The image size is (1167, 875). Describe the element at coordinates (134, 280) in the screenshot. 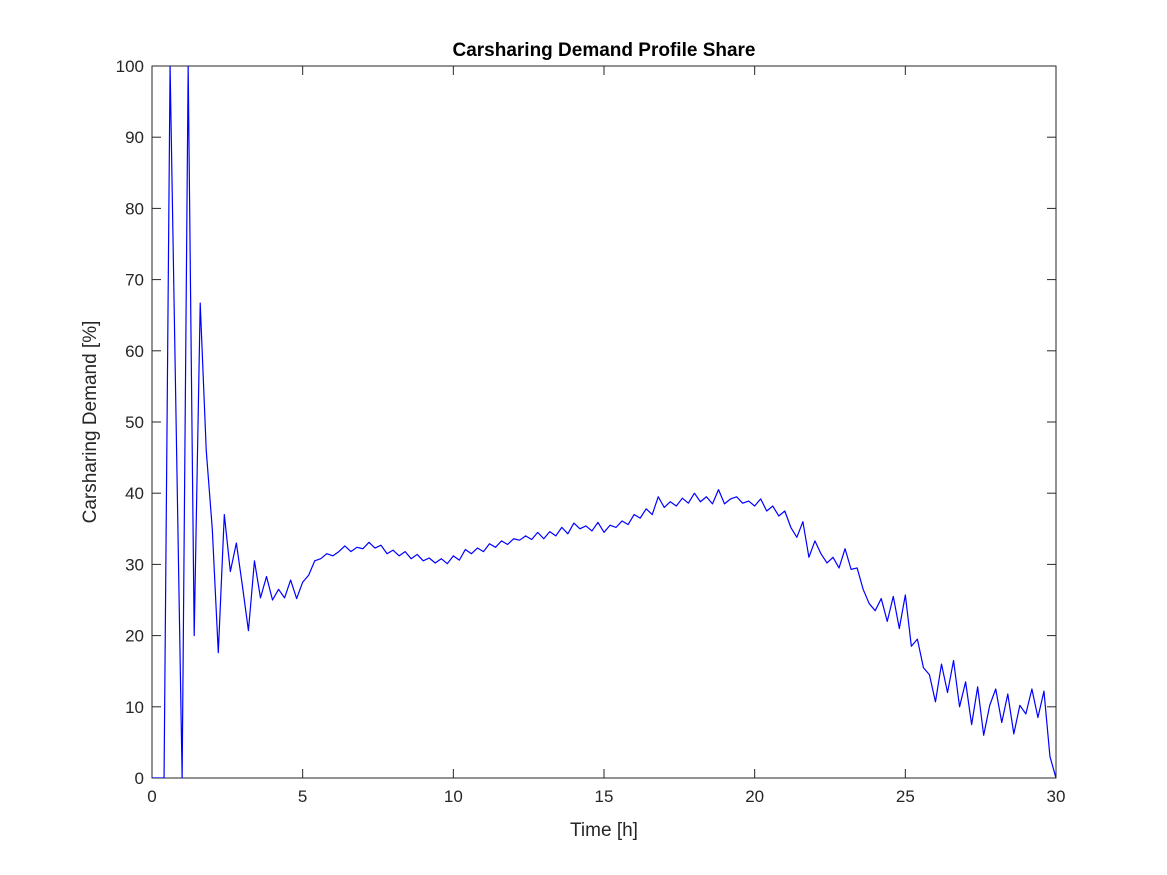

I see `y-tick-label: 70` at that location.